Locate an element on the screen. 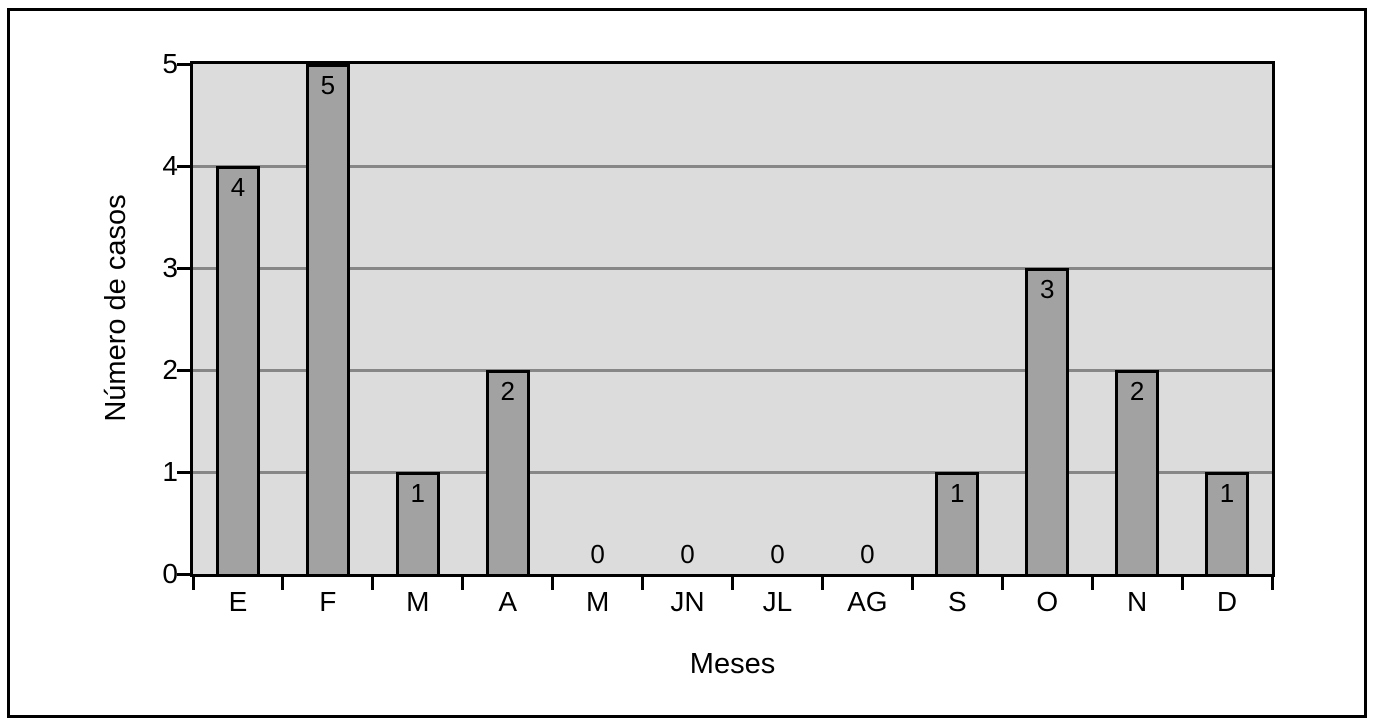  y-tick-label-4: 4 is located at coordinates (170, 165).